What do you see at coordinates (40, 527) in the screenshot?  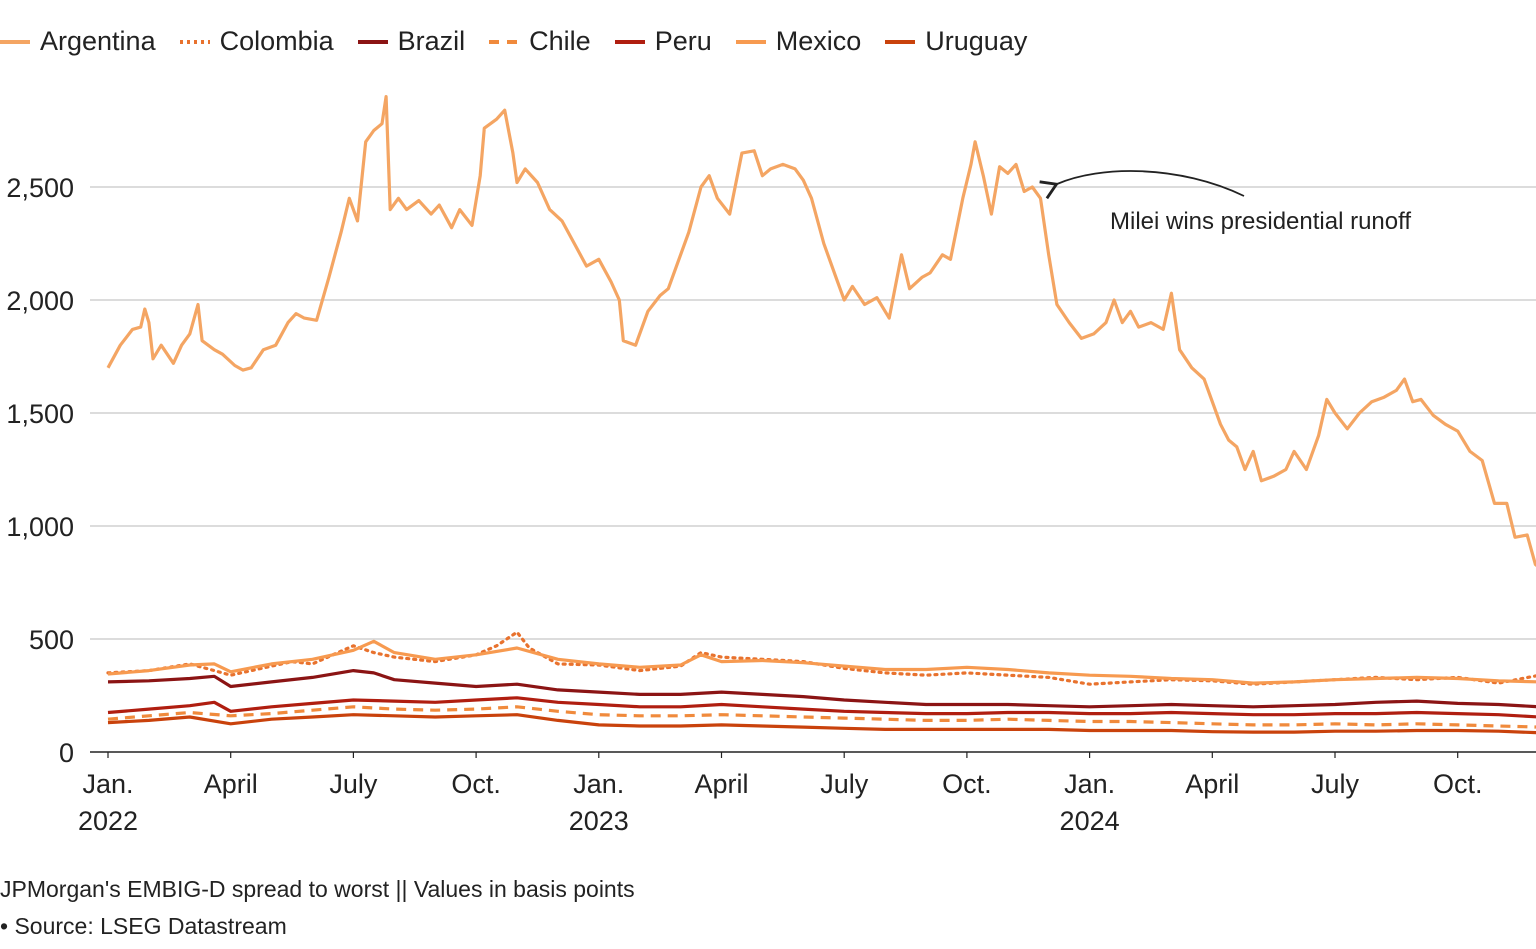 I see `y-tick-label: 1,000` at bounding box center [40, 527].